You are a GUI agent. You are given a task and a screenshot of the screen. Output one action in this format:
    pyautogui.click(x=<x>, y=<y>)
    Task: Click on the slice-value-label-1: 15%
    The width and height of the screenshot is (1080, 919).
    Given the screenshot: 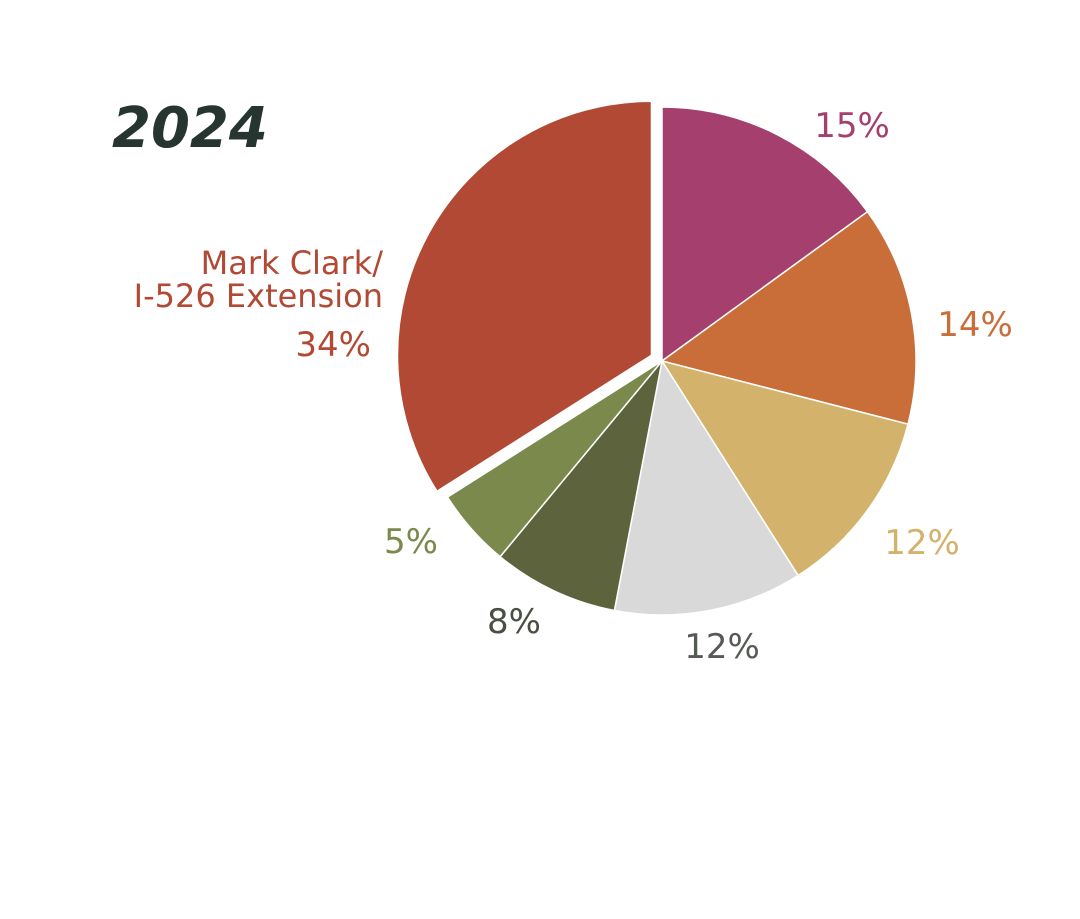 What is the action you would take?
    pyautogui.click(x=852, y=126)
    